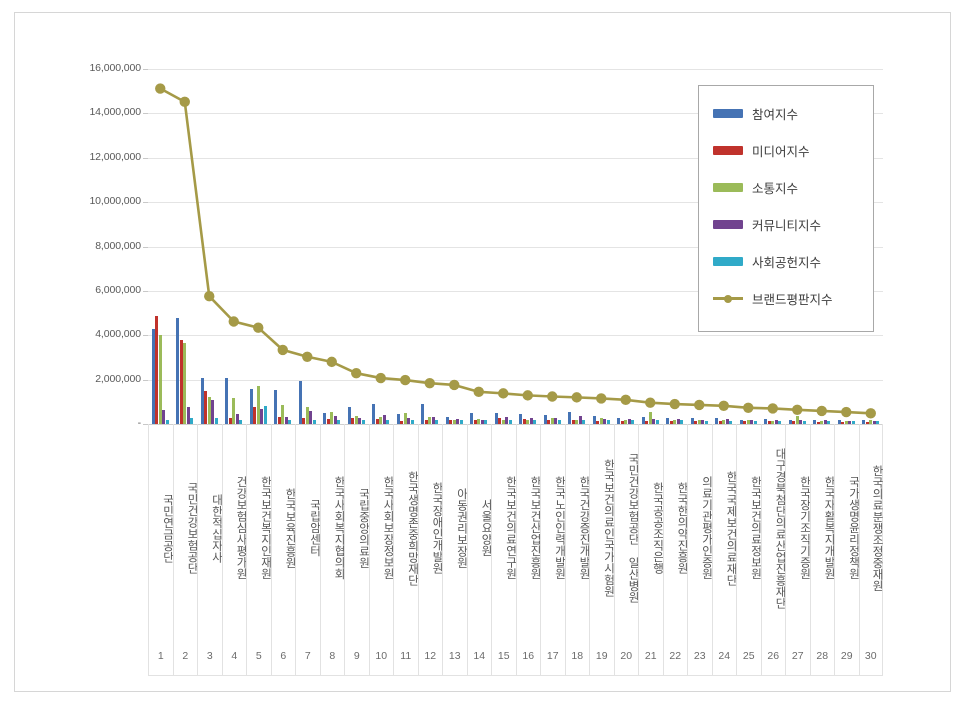 This screenshot has width=966, height=705. What do you see at coordinates (406, 550) in the screenshot?
I see `x-axis-column: 한국생명존중희망재단 11` at bounding box center [406, 550].